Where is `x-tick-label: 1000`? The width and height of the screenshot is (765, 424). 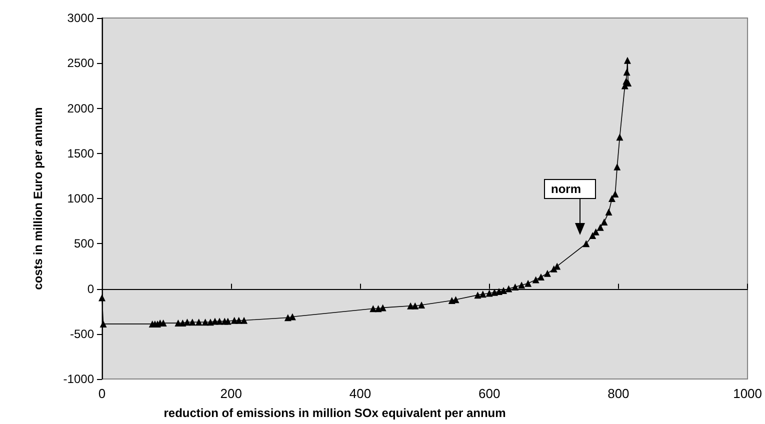 x-tick-label: 1000 is located at coordinates (747, 393).